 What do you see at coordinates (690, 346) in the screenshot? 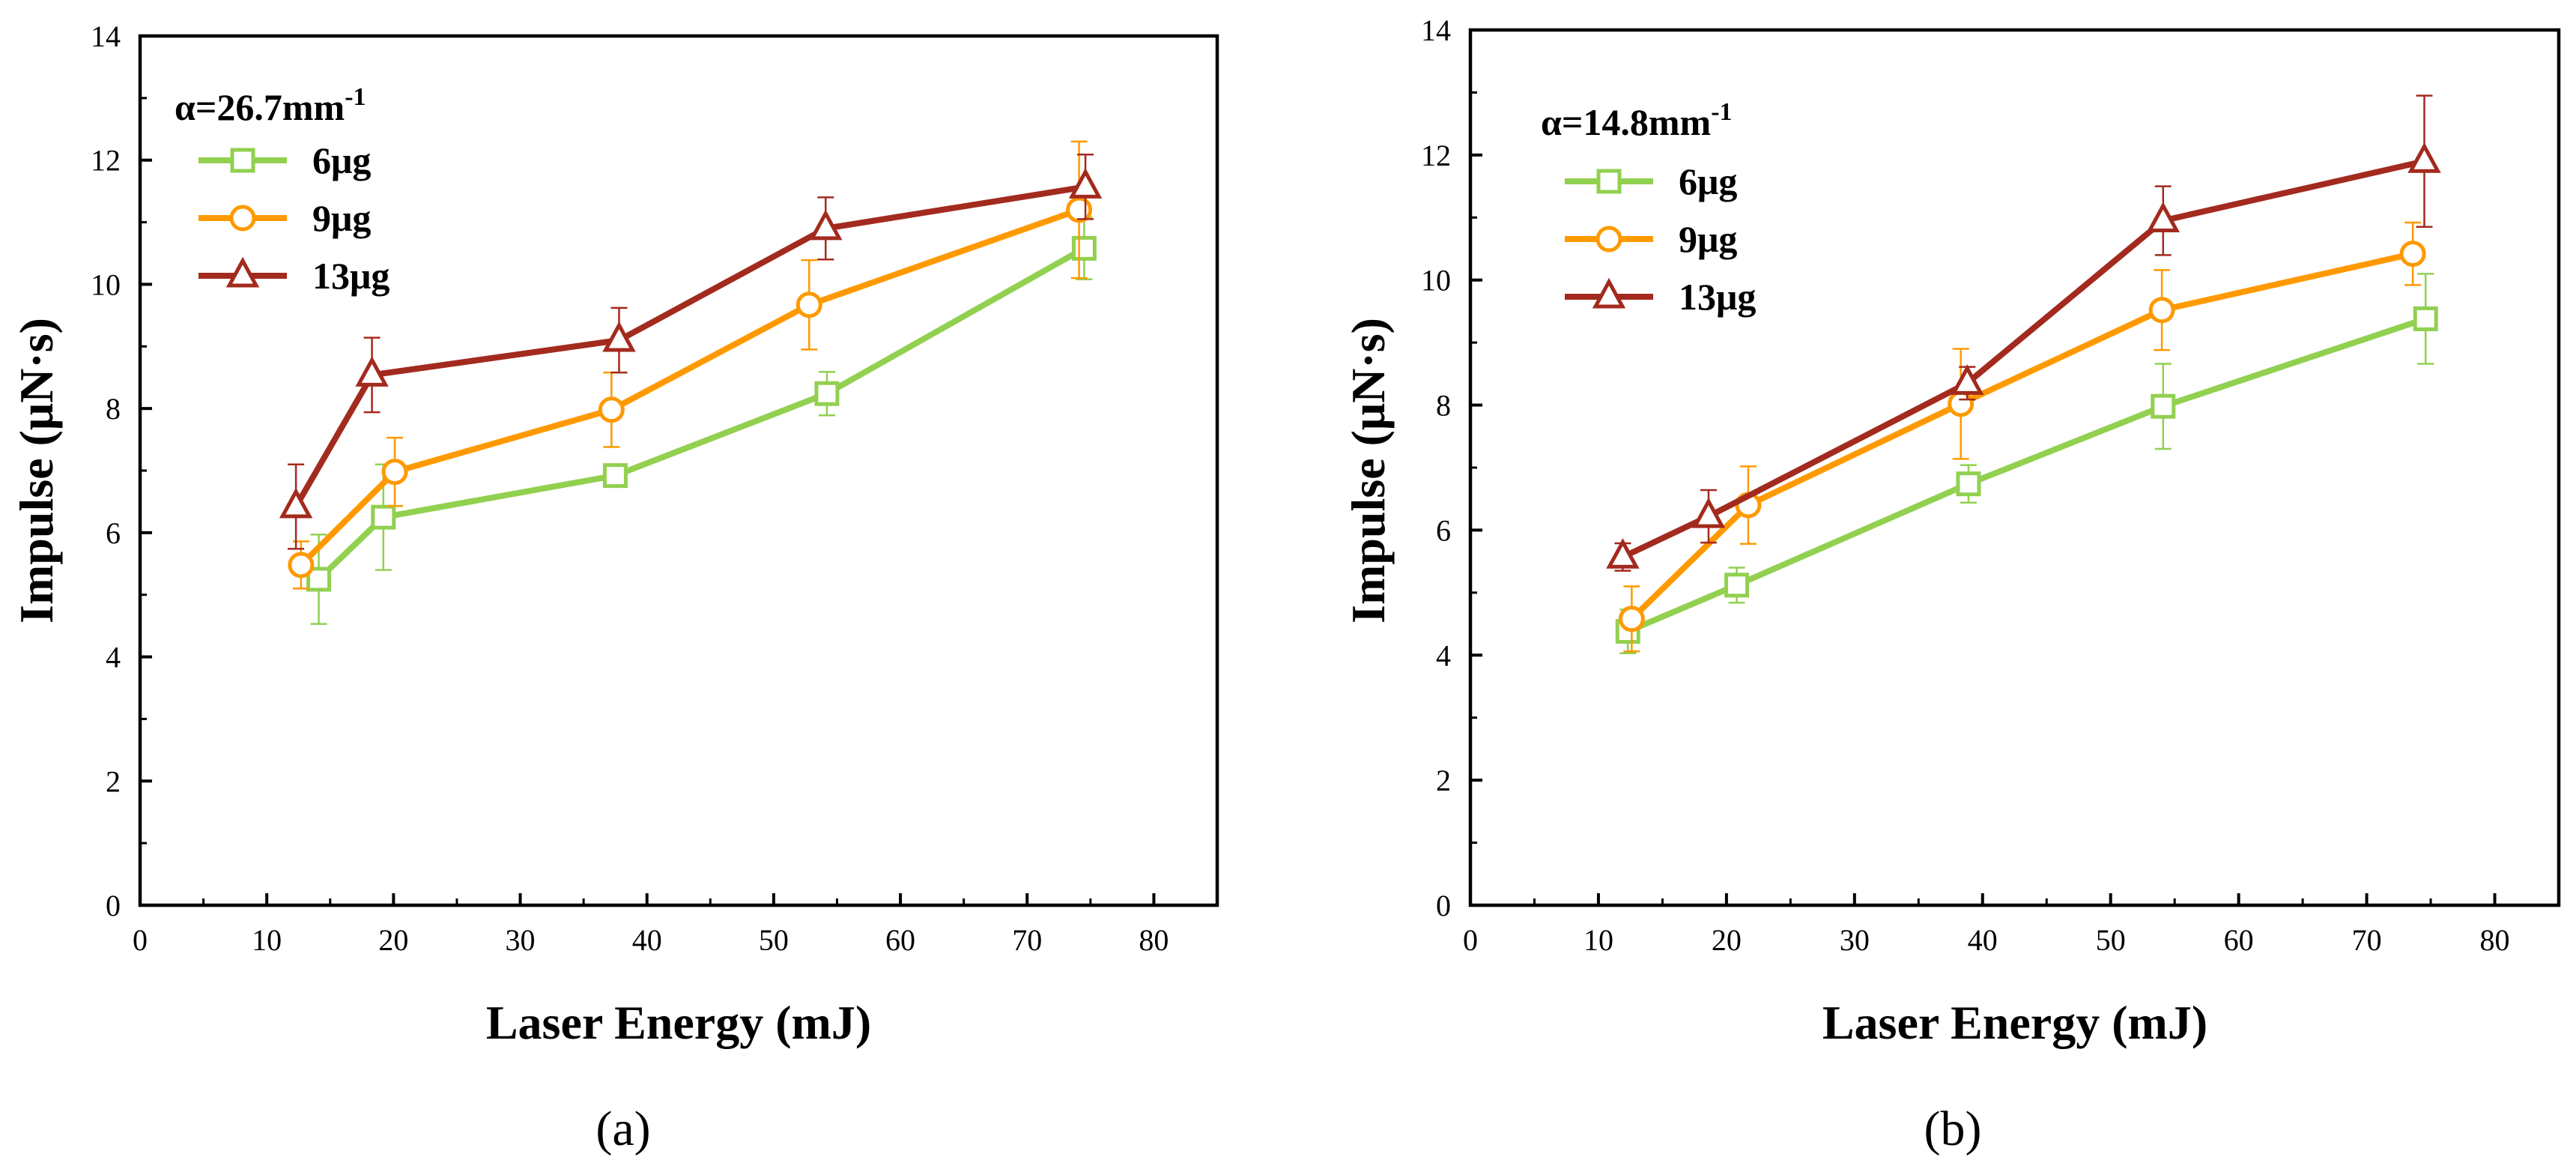
I see `series-line` at bounding box center [690, 346].